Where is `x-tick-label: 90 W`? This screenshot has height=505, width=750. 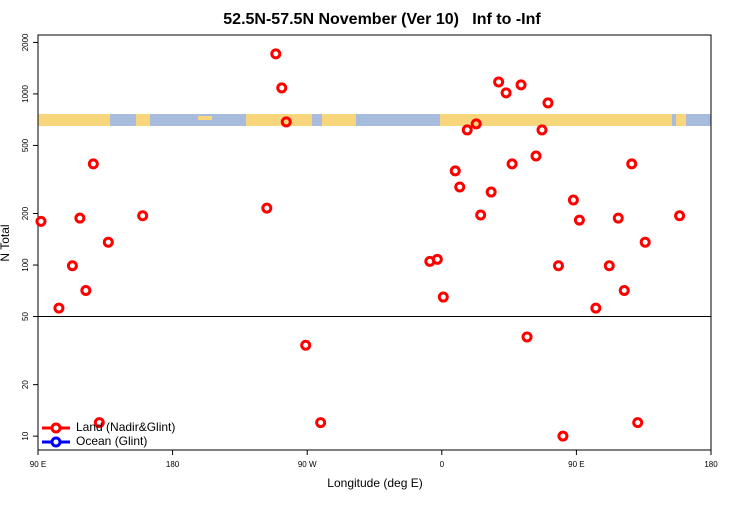
x-tick-label: 90 W is located at coordinates (307, 464).